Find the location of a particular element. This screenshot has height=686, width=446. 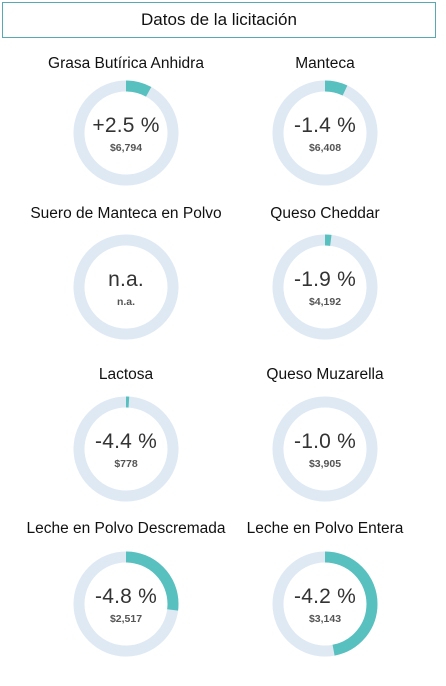

donut-label-queso-cheddar: Queso Cheddar is located at coordinates (325, 213).